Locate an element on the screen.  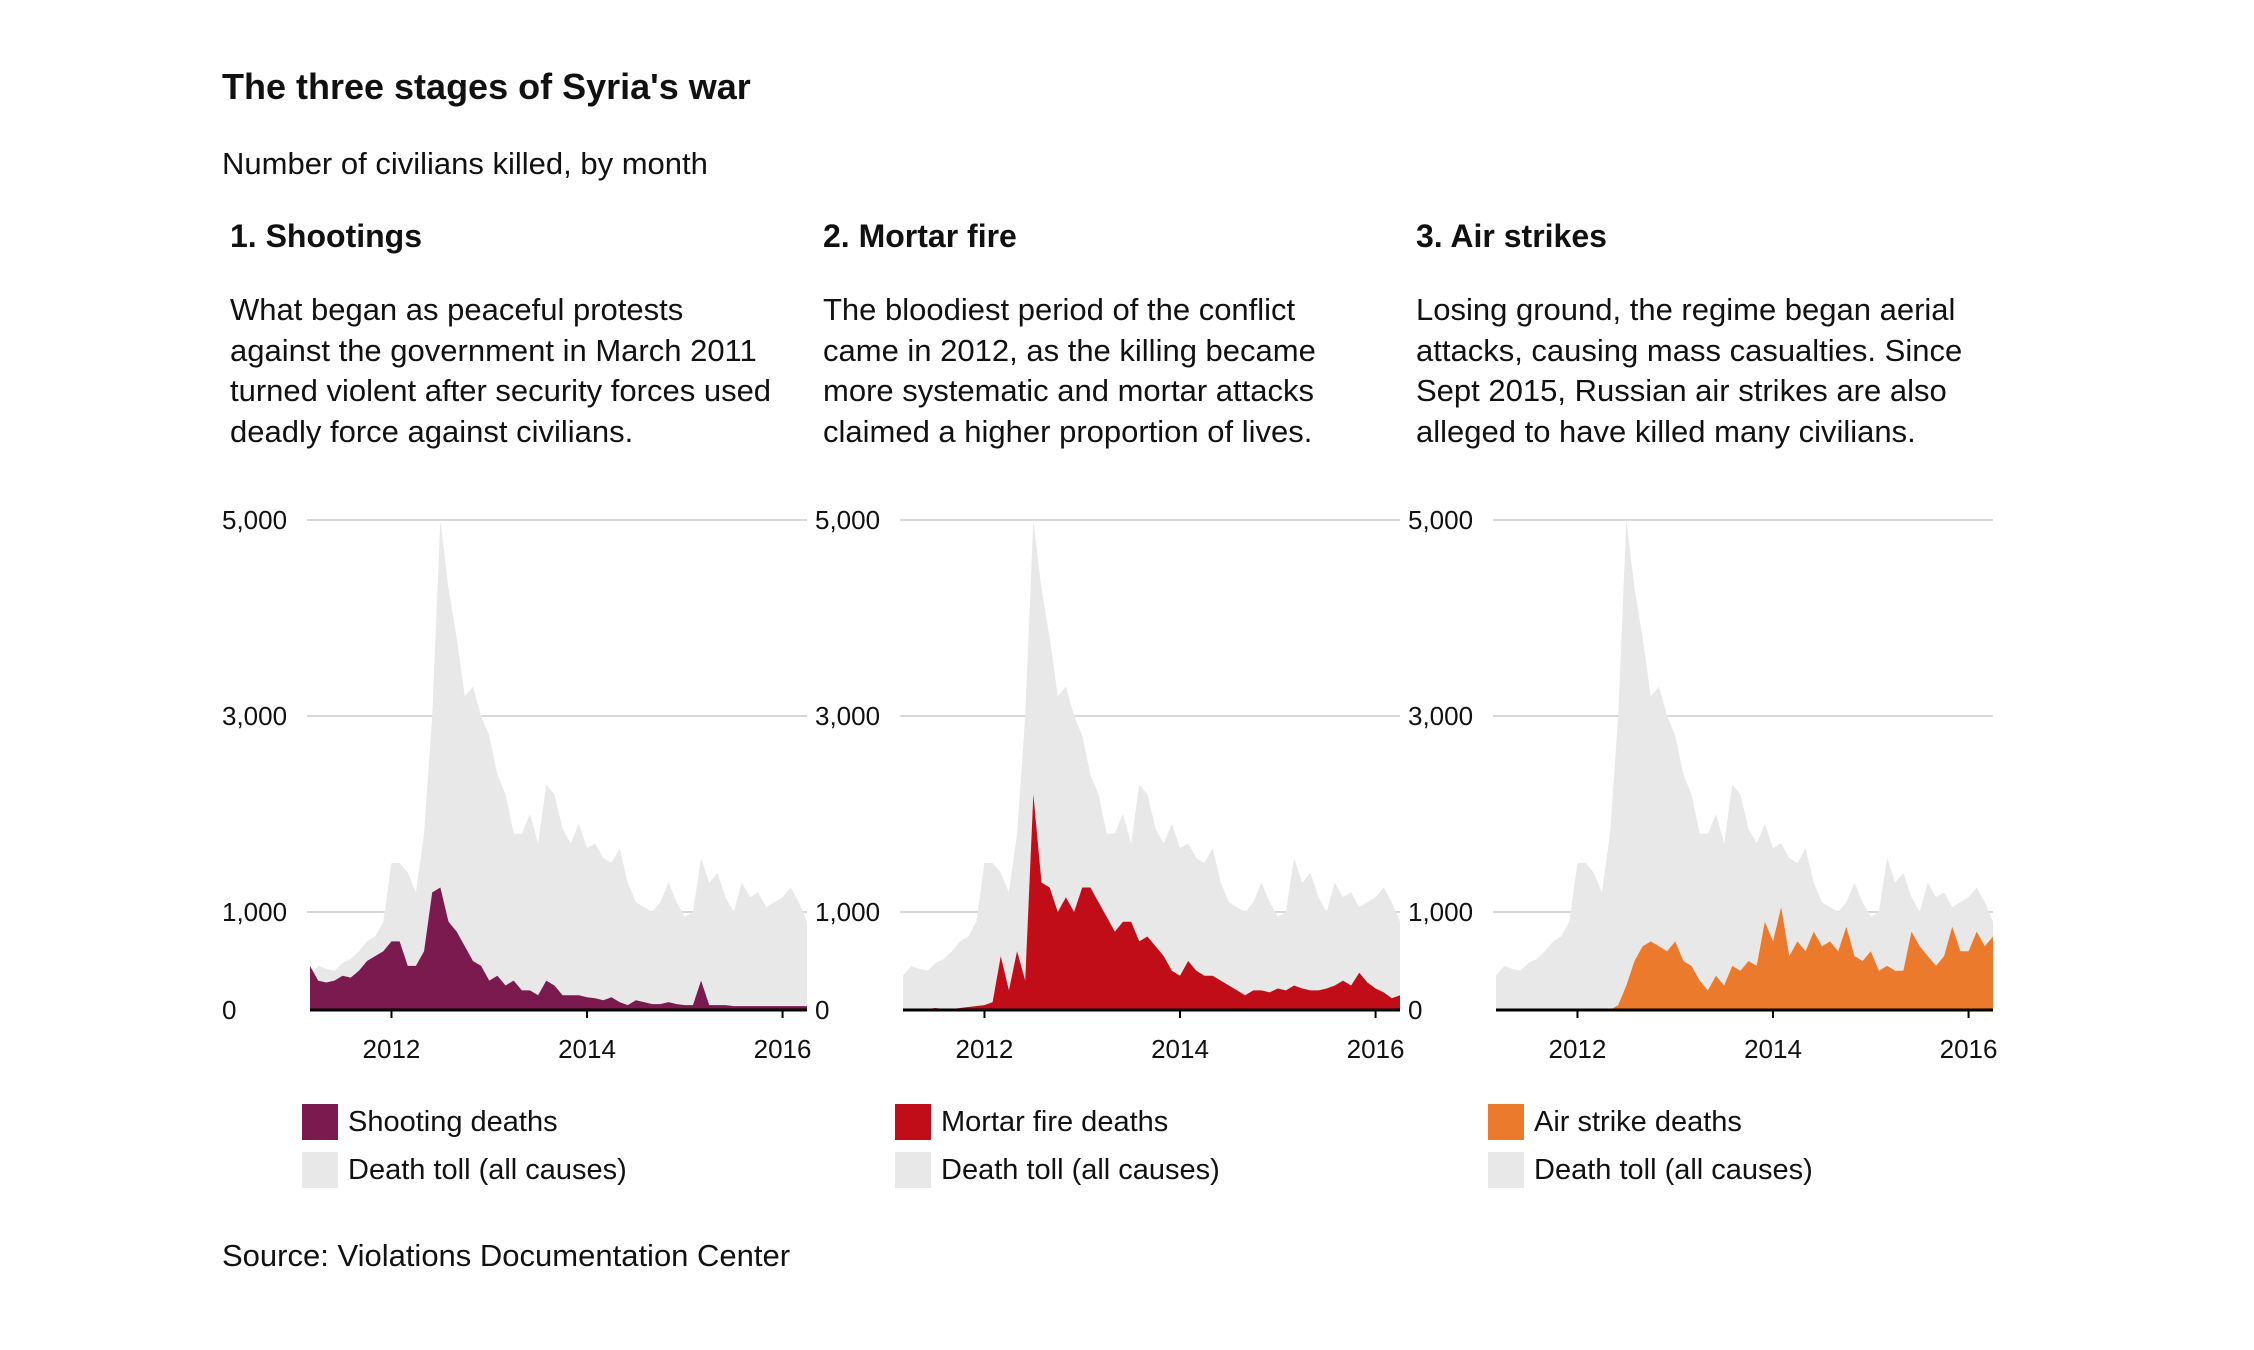
description-line: Sept 2015, Russian air strikes are also is located at coordinates (1681, 390).